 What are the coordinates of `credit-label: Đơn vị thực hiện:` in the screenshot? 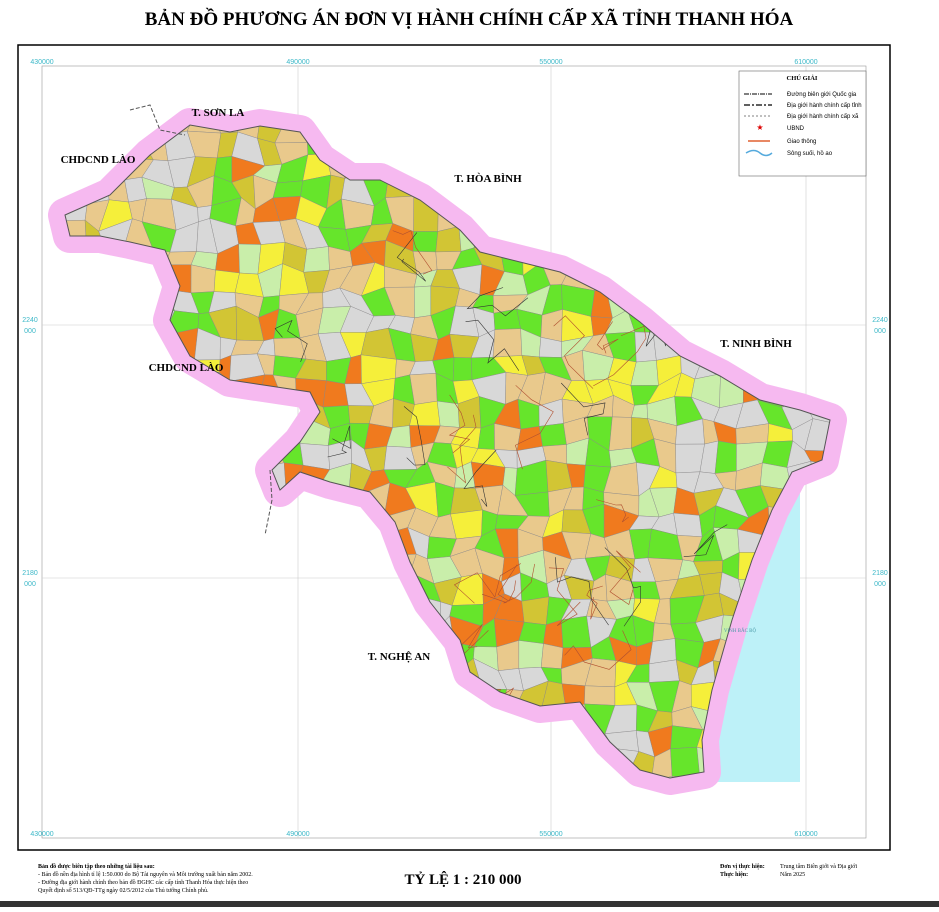 It's located at (742, 867).